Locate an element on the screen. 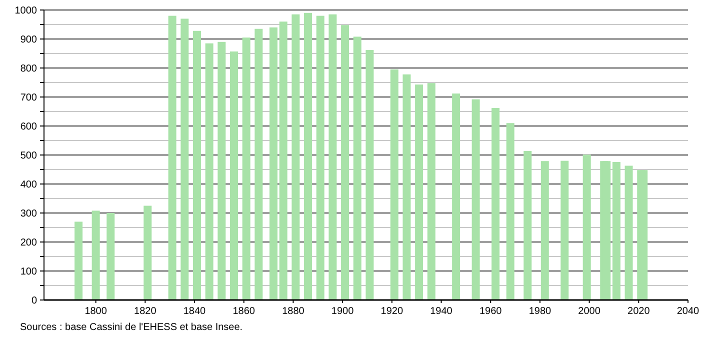  x-tick-label: 1960 is located at coordinates (490, 311).